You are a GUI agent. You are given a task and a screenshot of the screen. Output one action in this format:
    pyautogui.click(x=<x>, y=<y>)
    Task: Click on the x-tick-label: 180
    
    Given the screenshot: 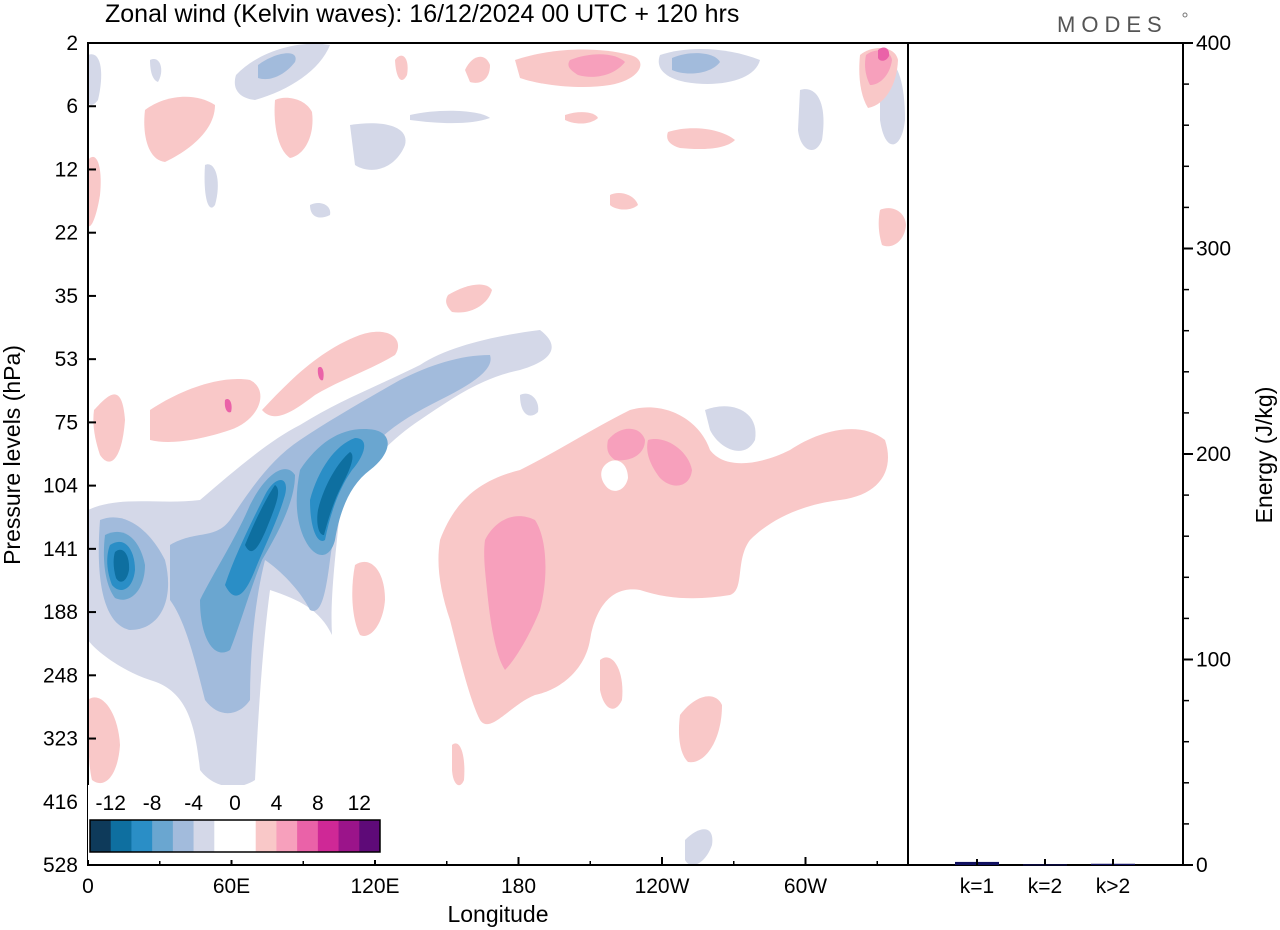 What is the action you would take?
    pyautogui.click(x=518, y=886)
    